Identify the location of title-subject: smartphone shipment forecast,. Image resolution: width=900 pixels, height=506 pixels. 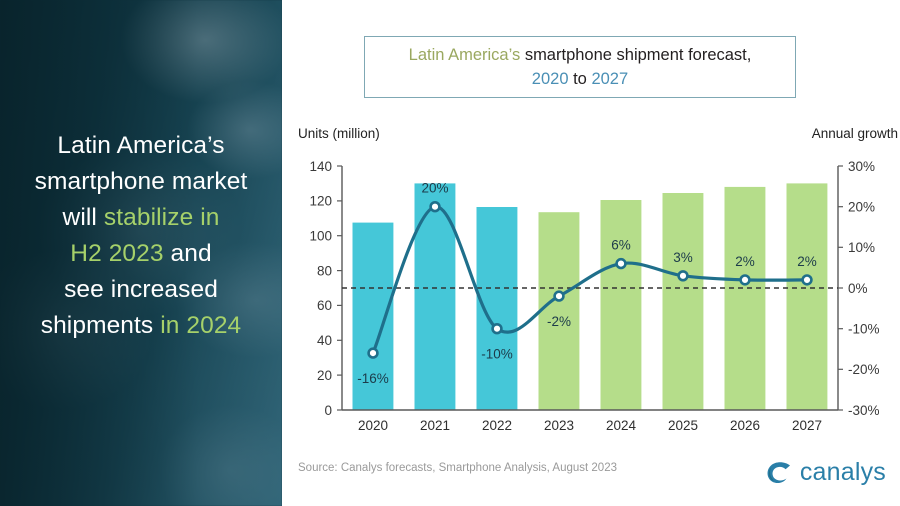
(638, 55).